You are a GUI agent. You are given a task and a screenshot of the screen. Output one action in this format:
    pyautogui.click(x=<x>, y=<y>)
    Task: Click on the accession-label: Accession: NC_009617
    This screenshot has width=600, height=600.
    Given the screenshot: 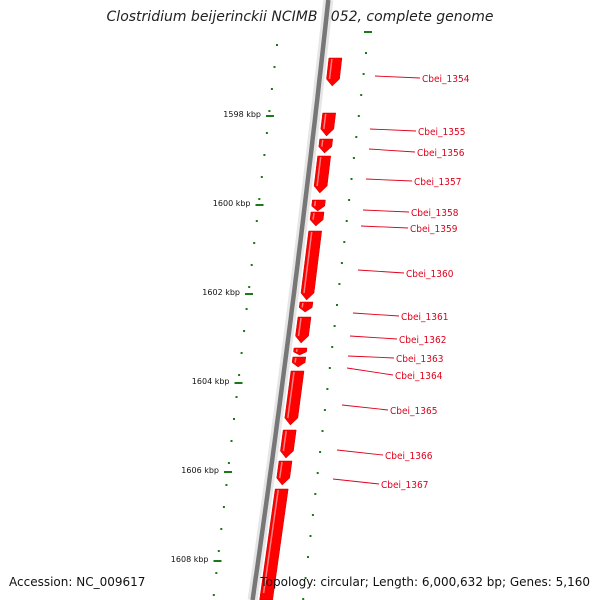 What is the action you would take?
    pyautogui.click(x=77, y=582)
    